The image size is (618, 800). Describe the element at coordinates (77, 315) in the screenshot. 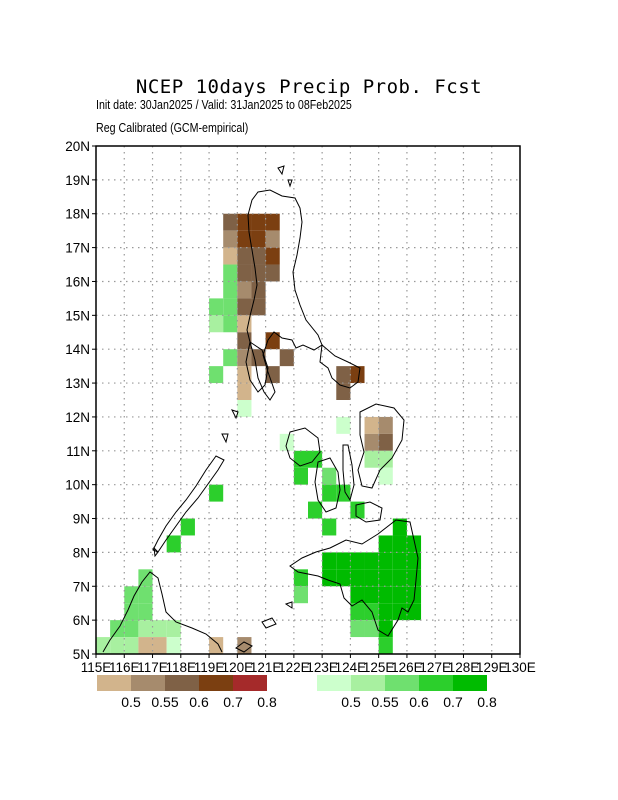

I see `lat-tick-label: 15N` at that location.